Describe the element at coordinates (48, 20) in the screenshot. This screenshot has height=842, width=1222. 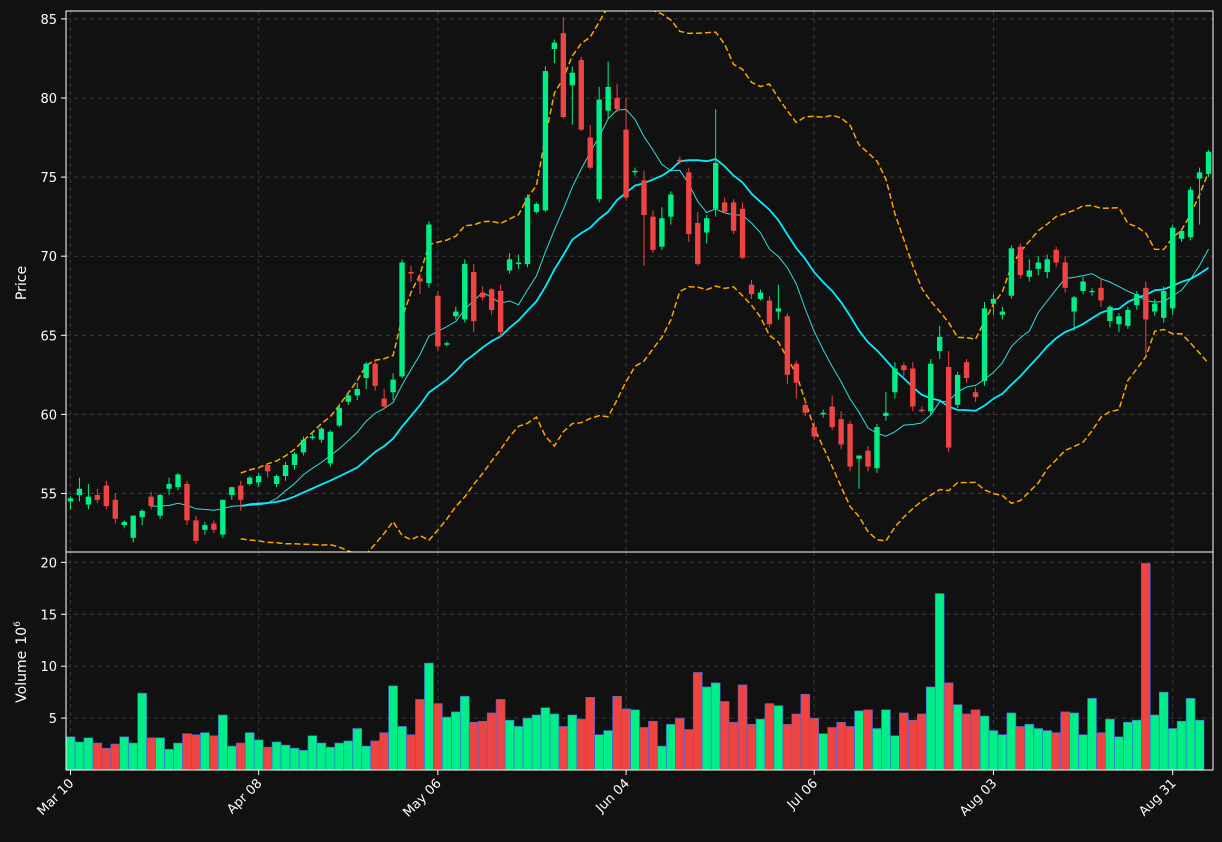
I see `price-ytick-label: 85` at that location.